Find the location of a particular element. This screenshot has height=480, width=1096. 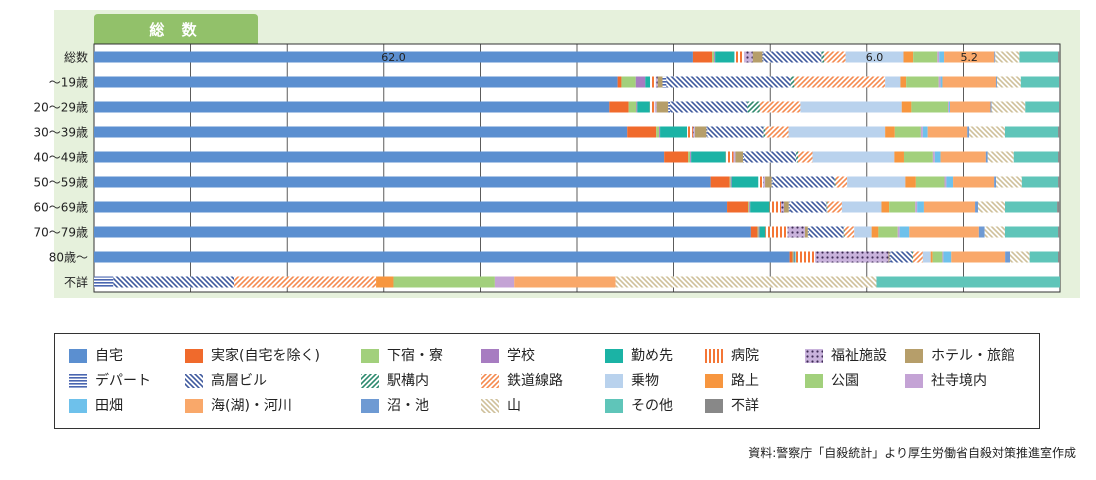

legend-label: 学校 is located at coordinates (521, 355).